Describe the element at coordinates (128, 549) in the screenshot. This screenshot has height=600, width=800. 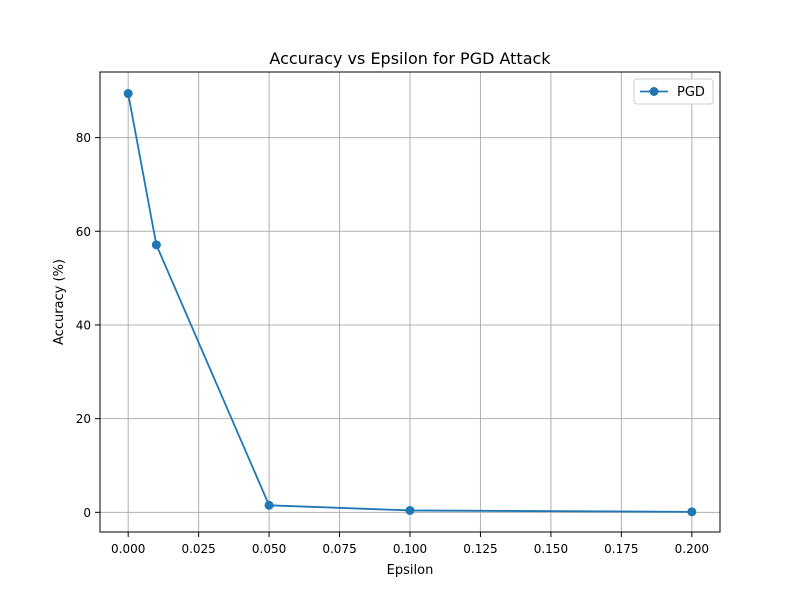
I see `x-tick-label: 0.000` at that location.